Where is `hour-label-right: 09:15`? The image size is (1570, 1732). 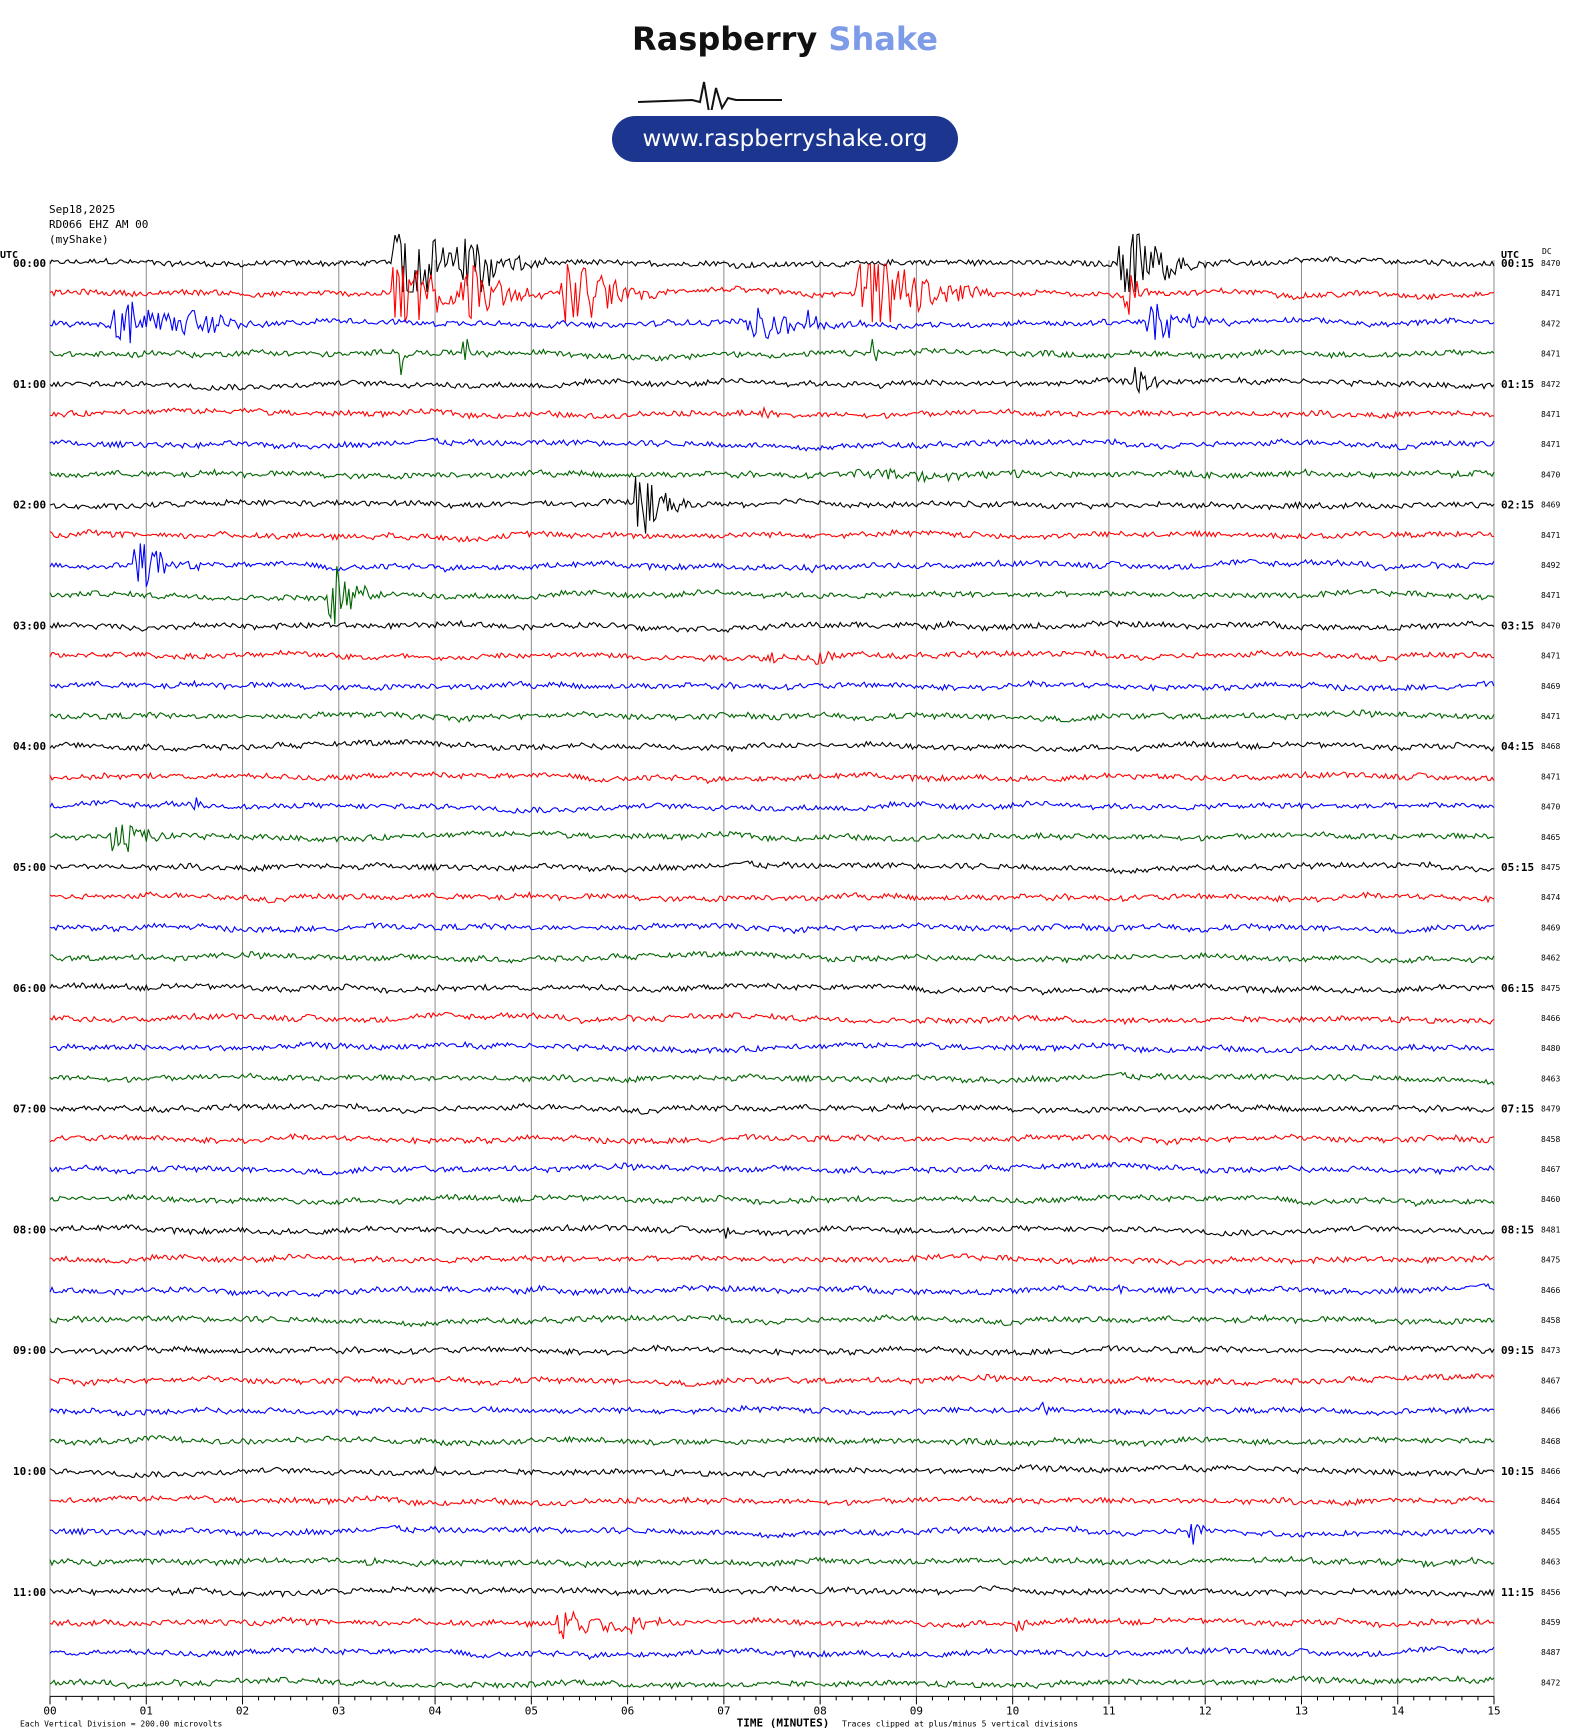
hour-label-right: 09:15 is located at coordinates (1517, 1350).